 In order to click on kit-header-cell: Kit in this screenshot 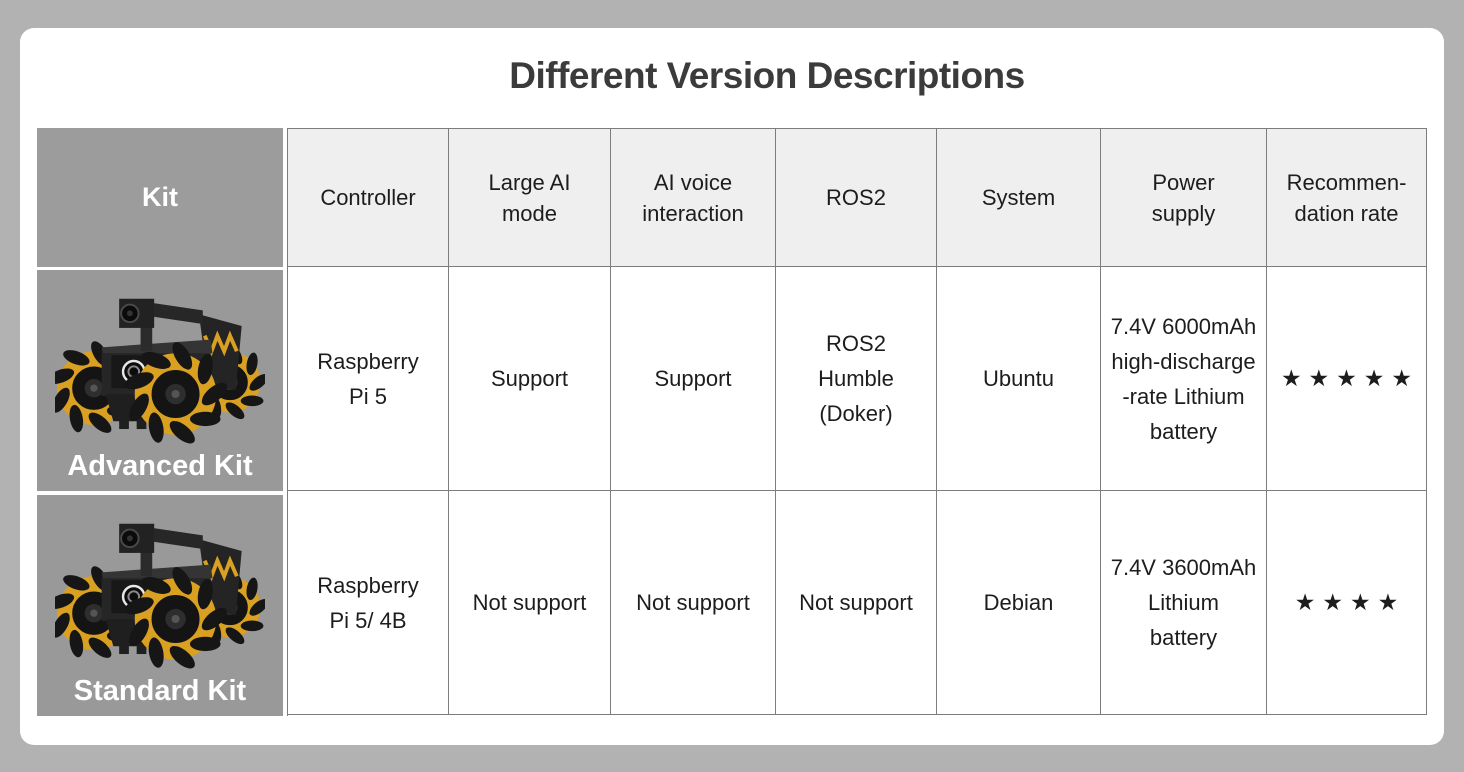, I will do `click(160, 197)`.